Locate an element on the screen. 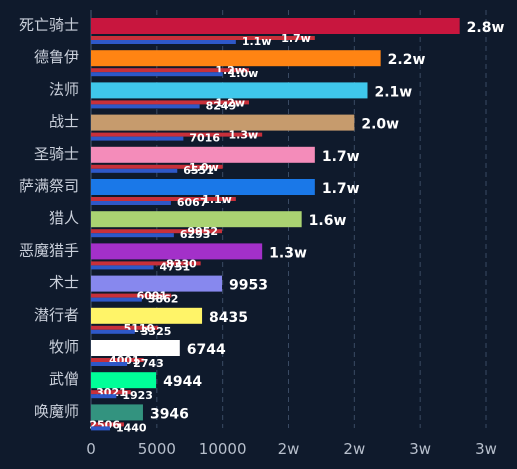 The image size is (517, 469). bar-tertiary-value-label: 3325 is located at coordinates (156, 331).